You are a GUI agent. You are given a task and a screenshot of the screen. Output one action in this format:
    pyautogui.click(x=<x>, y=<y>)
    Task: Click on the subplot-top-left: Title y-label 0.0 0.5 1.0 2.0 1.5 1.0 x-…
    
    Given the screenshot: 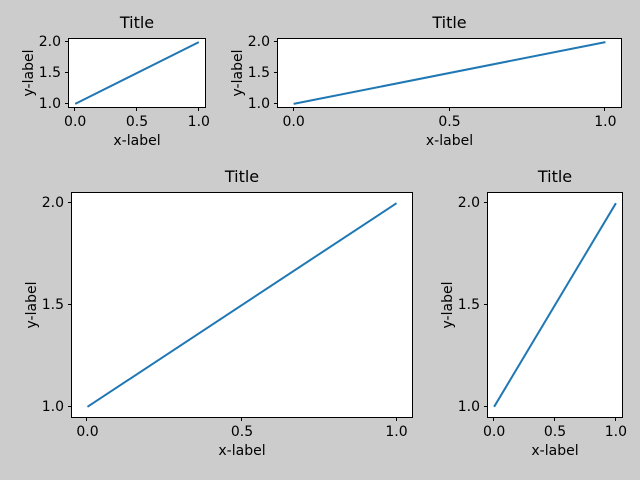 What is the action you would take?
    pyautogui.click(x=115, y=81)
    